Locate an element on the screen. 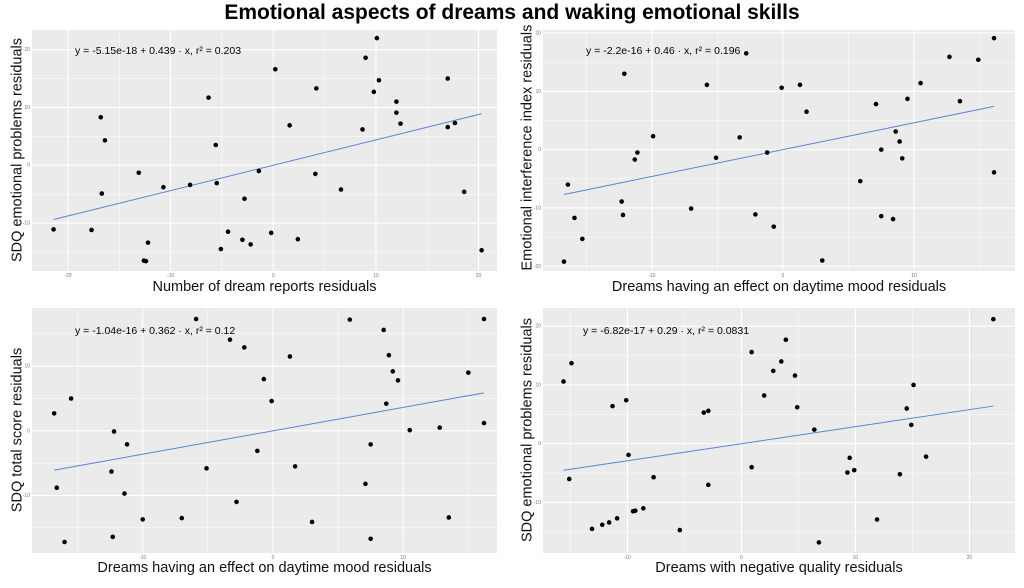 This screenshot has height=588, width=1024. y-tick-label: 10 is located at coordinates (538, 385).